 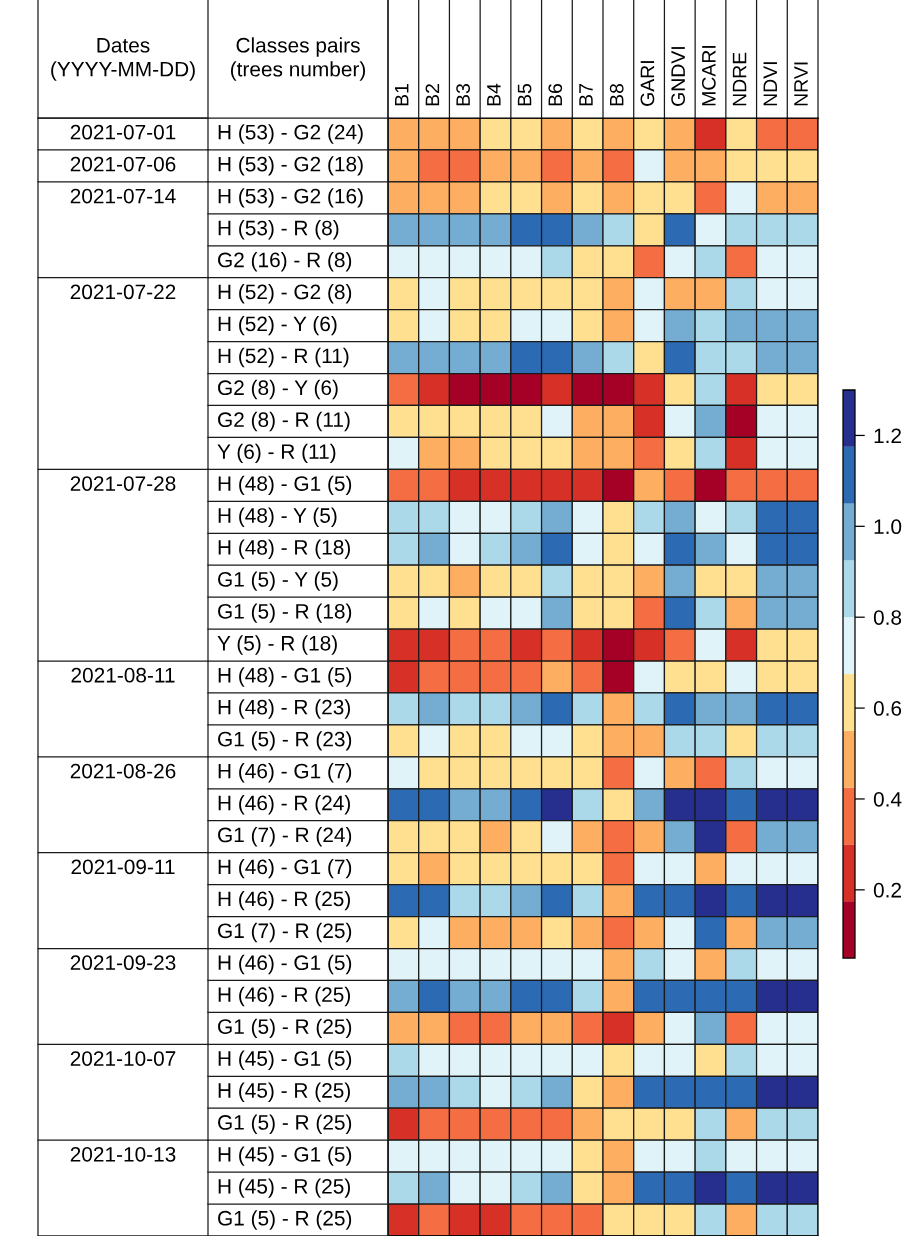 I want to click on x-tick-label: B3, so click(x=463, y=94).